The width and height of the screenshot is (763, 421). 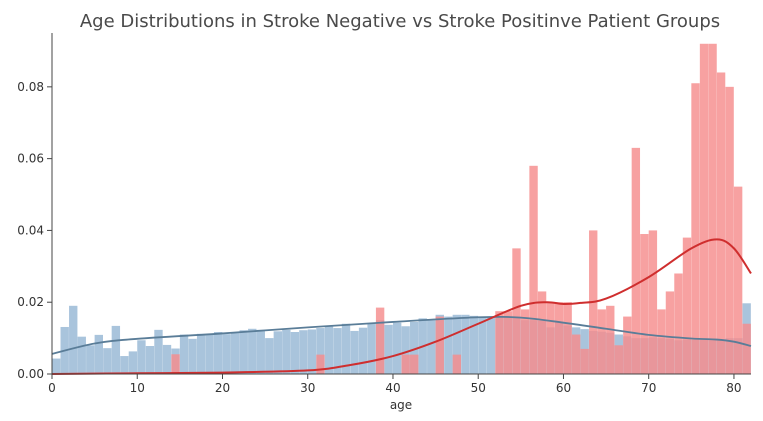 I want to click on x-tick-label: 10, so click(x=137, y=388).